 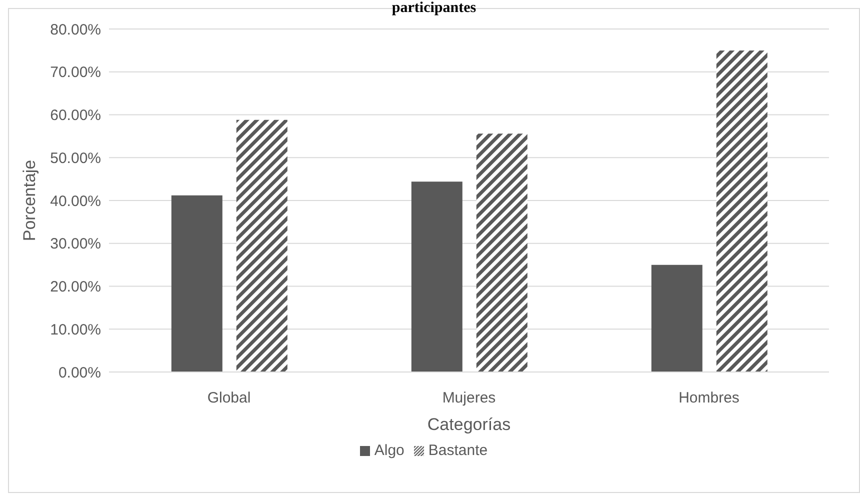 What do you see at coordinates (75, 329) in the screenshot?
I see `y-tick-label: 10.00%` at bounding box center [75, 329].